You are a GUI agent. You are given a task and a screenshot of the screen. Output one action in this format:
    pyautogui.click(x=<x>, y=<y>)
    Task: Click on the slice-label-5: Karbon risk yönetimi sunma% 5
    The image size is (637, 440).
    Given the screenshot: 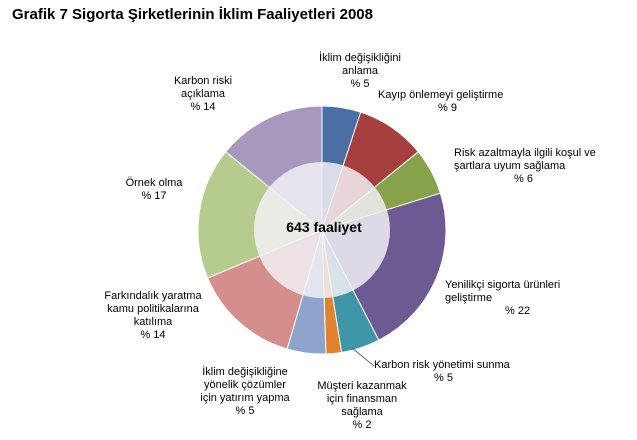 What is the action you would take?
    pyautogui.click(x=442, y=372)
    